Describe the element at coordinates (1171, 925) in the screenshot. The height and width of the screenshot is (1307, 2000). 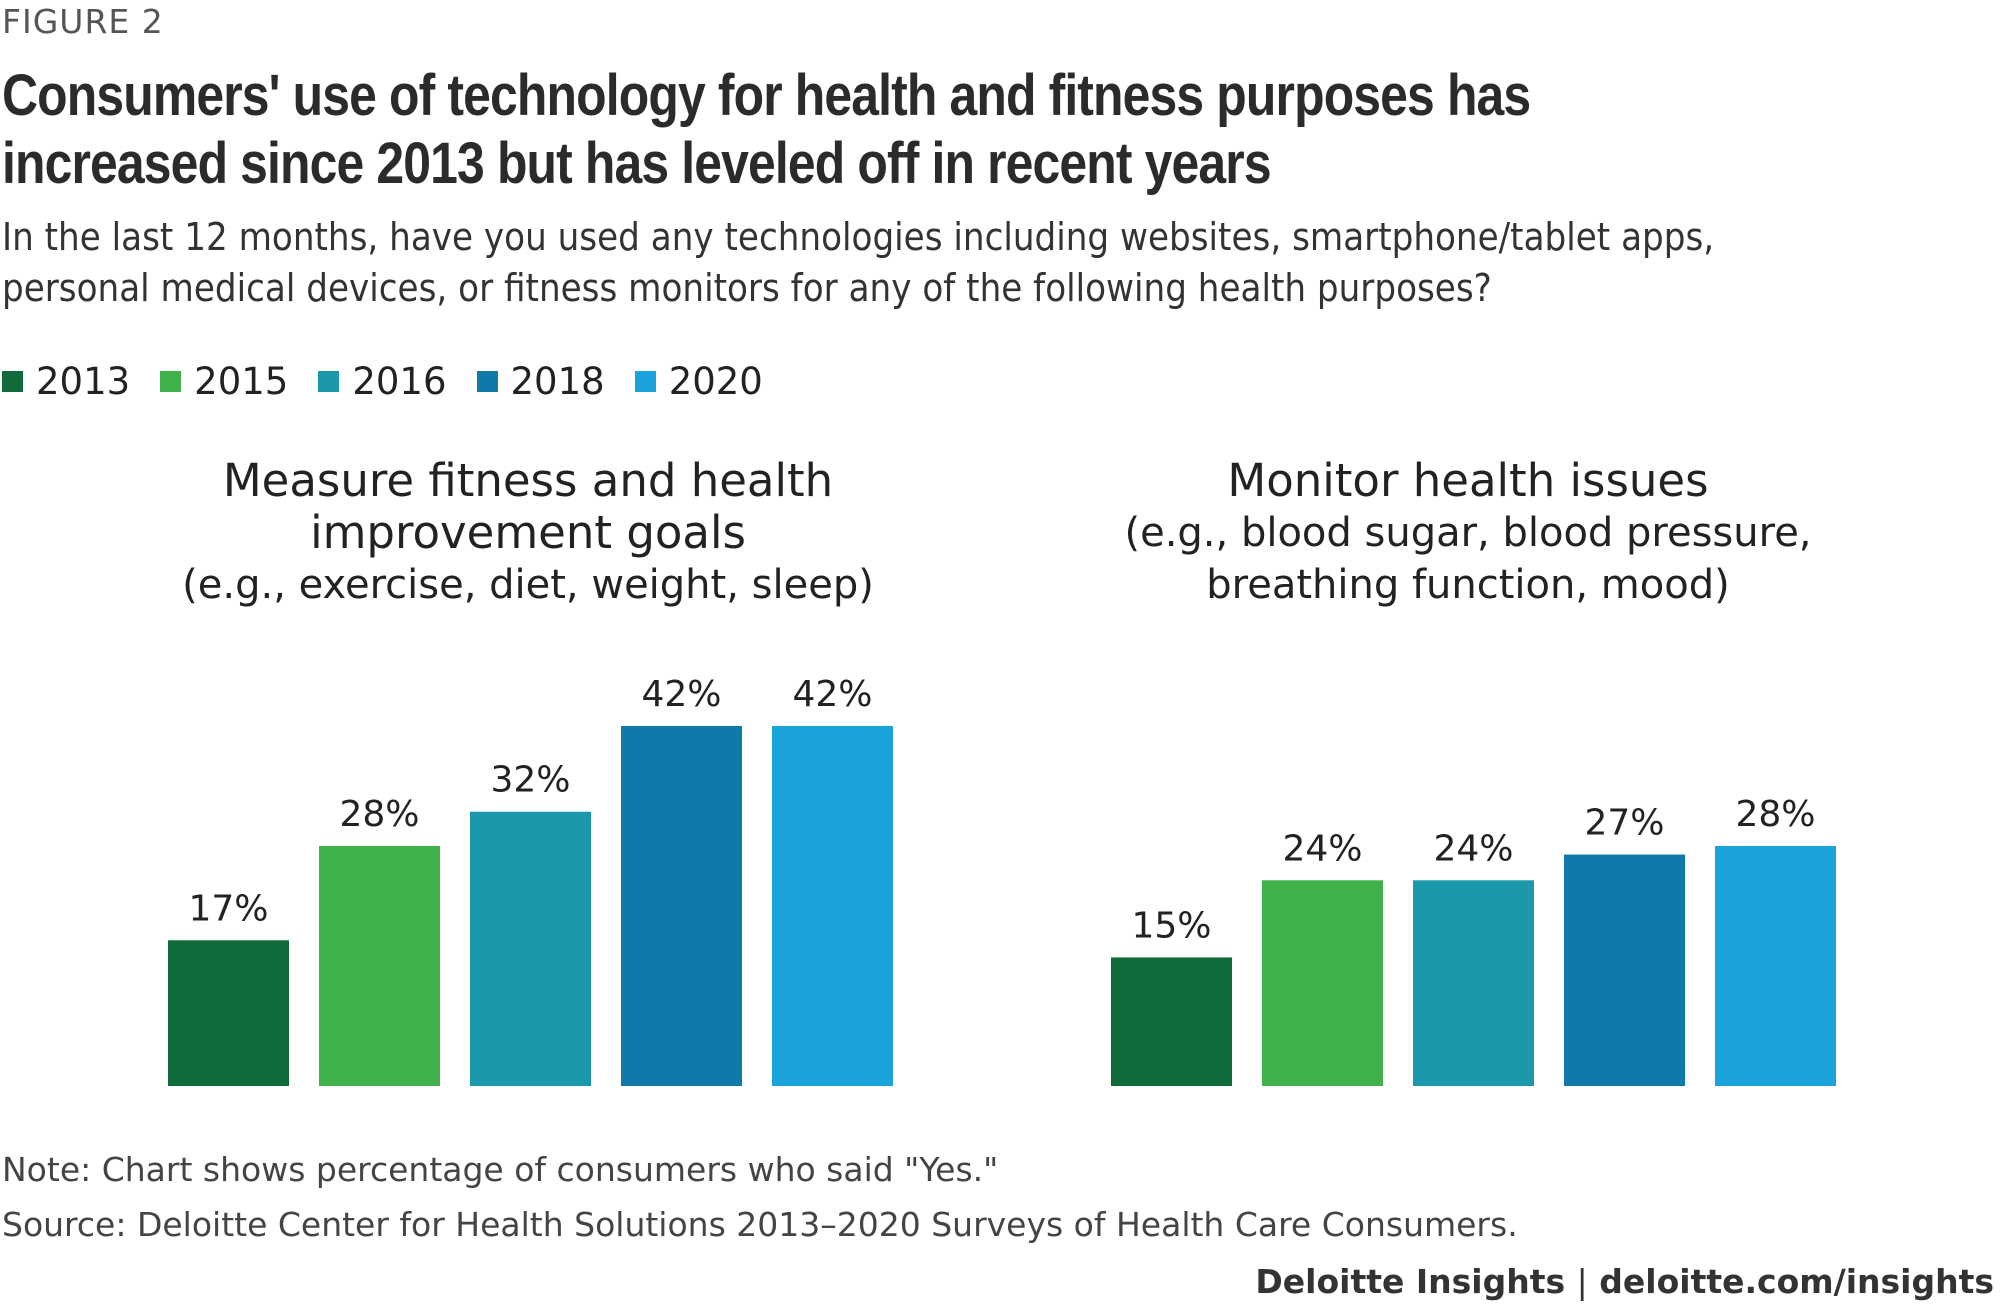
I see `data-label: 15%` at that location.